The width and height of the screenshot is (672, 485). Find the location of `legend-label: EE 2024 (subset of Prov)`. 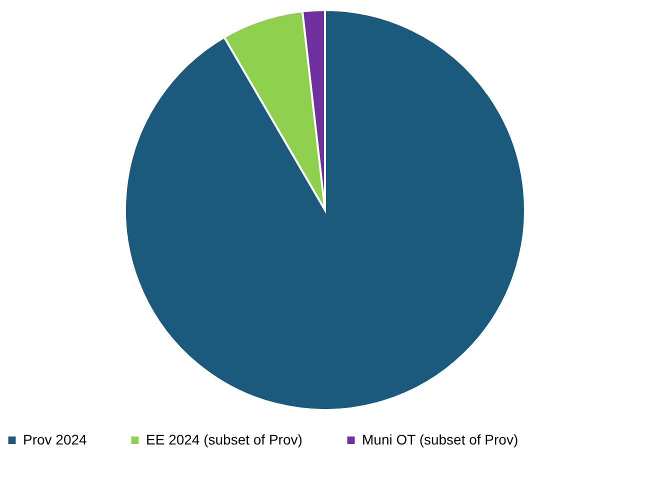

legend-label: EE 2024 (subset of Prov) is located at coordinates (224, 439).